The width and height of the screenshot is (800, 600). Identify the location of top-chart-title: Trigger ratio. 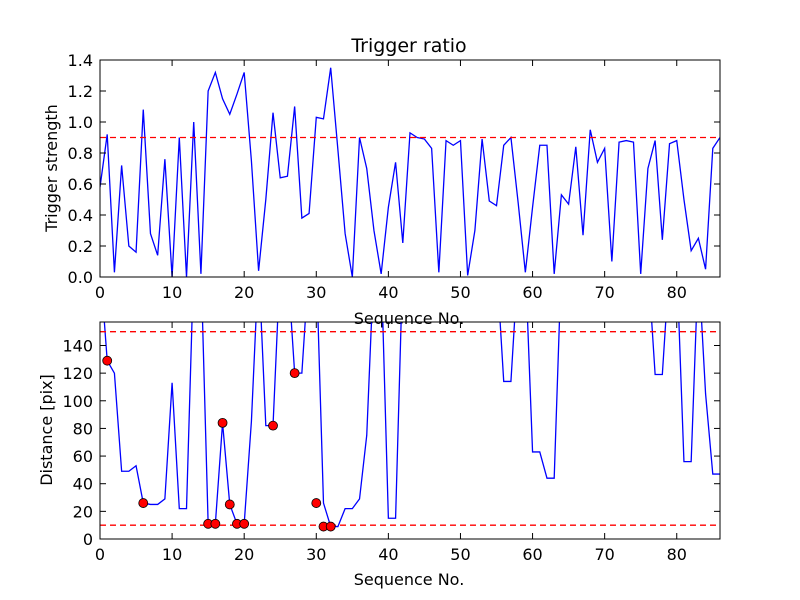
(408, 46).